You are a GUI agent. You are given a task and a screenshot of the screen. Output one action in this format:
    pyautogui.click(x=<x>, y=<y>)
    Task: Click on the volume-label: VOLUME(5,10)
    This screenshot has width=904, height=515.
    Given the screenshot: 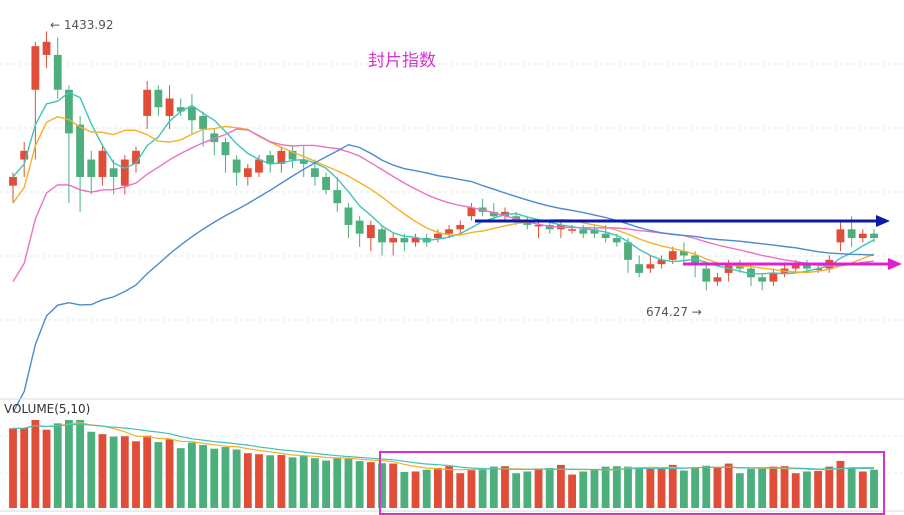 What is the action you would take?
    pyautogui.click(x=47, y=409)
    